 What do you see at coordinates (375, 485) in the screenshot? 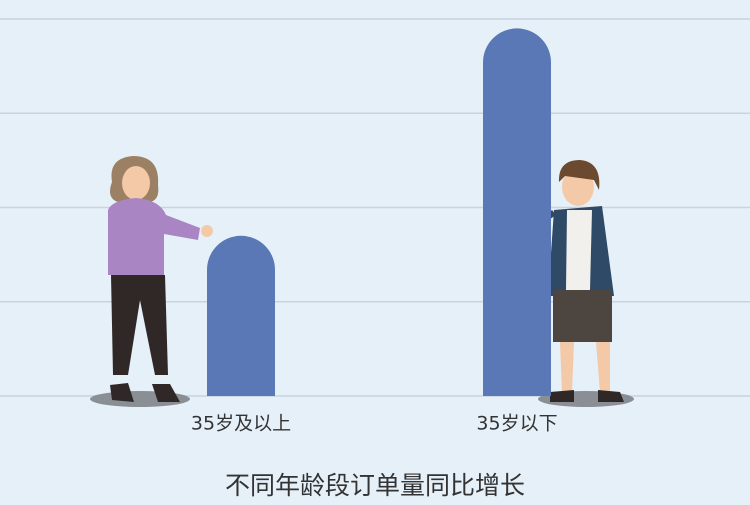
I see `chart-title: 不同年龄段订单量同比增长` at bounding box center [375, 485].